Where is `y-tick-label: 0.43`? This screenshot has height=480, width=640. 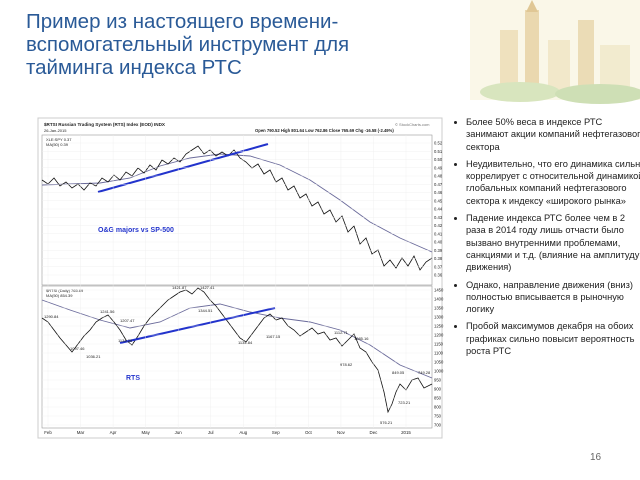
y-tick-label: 0.43 is located at coordinates (438, 217).